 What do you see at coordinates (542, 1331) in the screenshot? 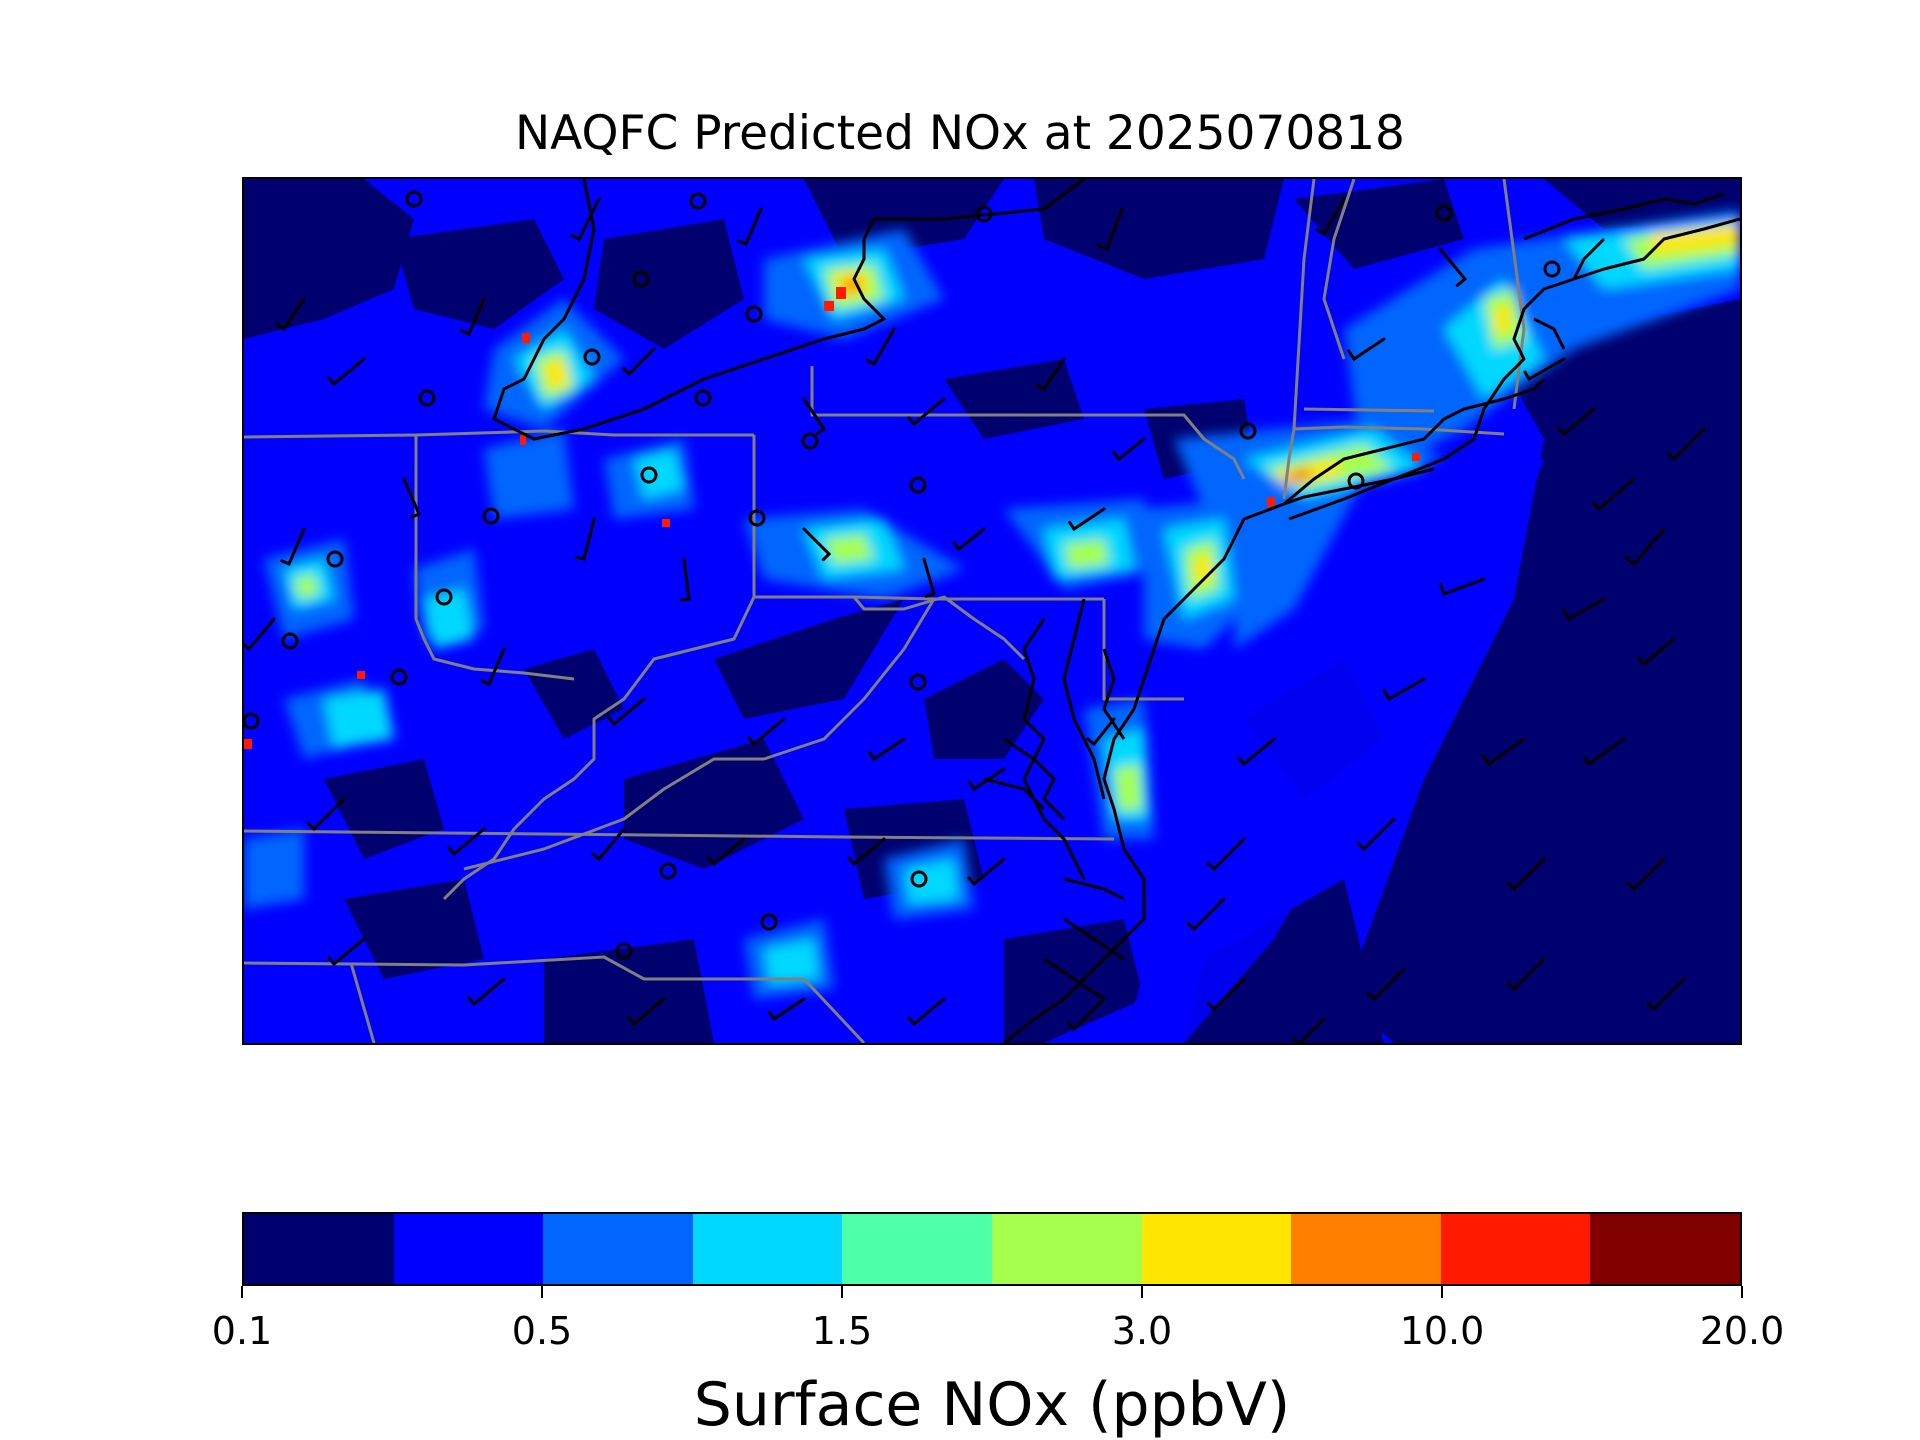
I see `colorbar-tick-label: 0.5` at bounding box center [542, 1331].